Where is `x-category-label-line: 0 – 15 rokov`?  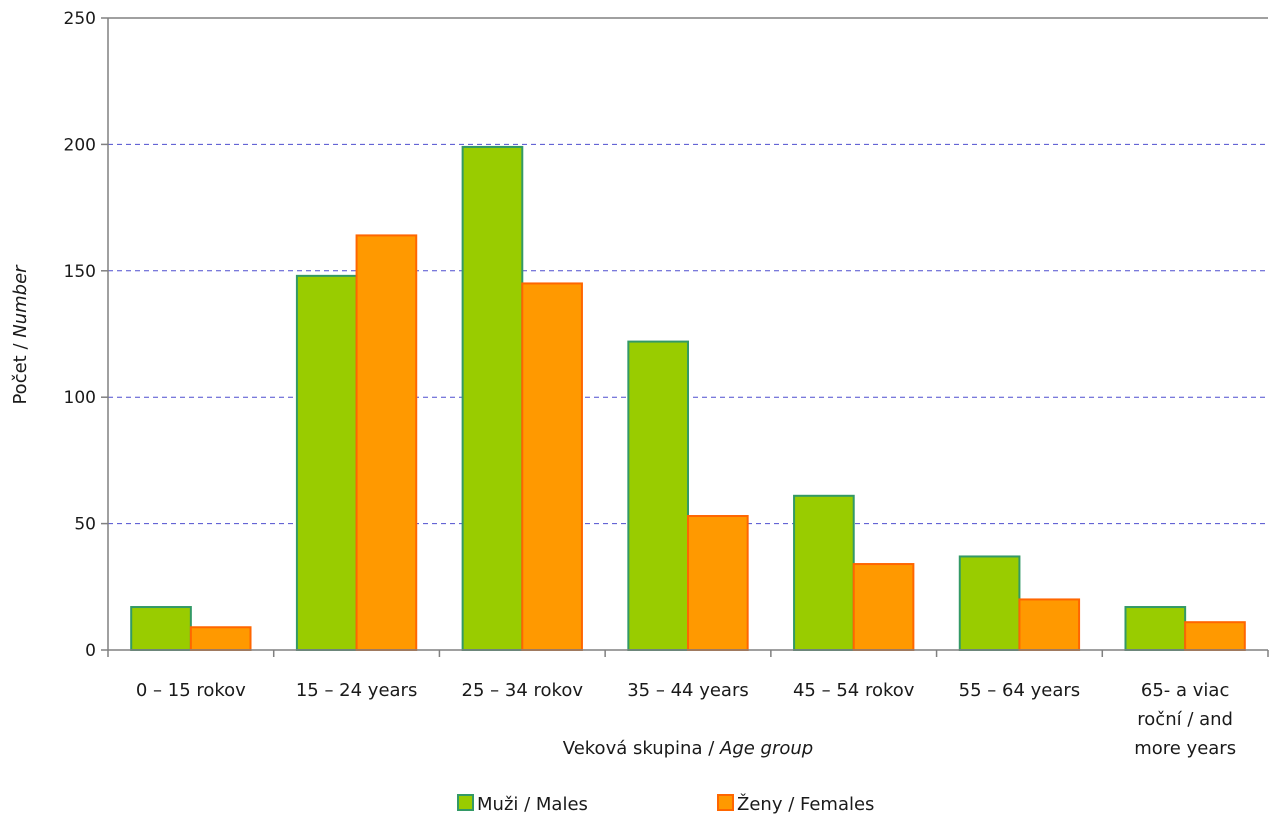 x-category-label-line: 0 – 15 rokov is located at coordinates (191, 690).